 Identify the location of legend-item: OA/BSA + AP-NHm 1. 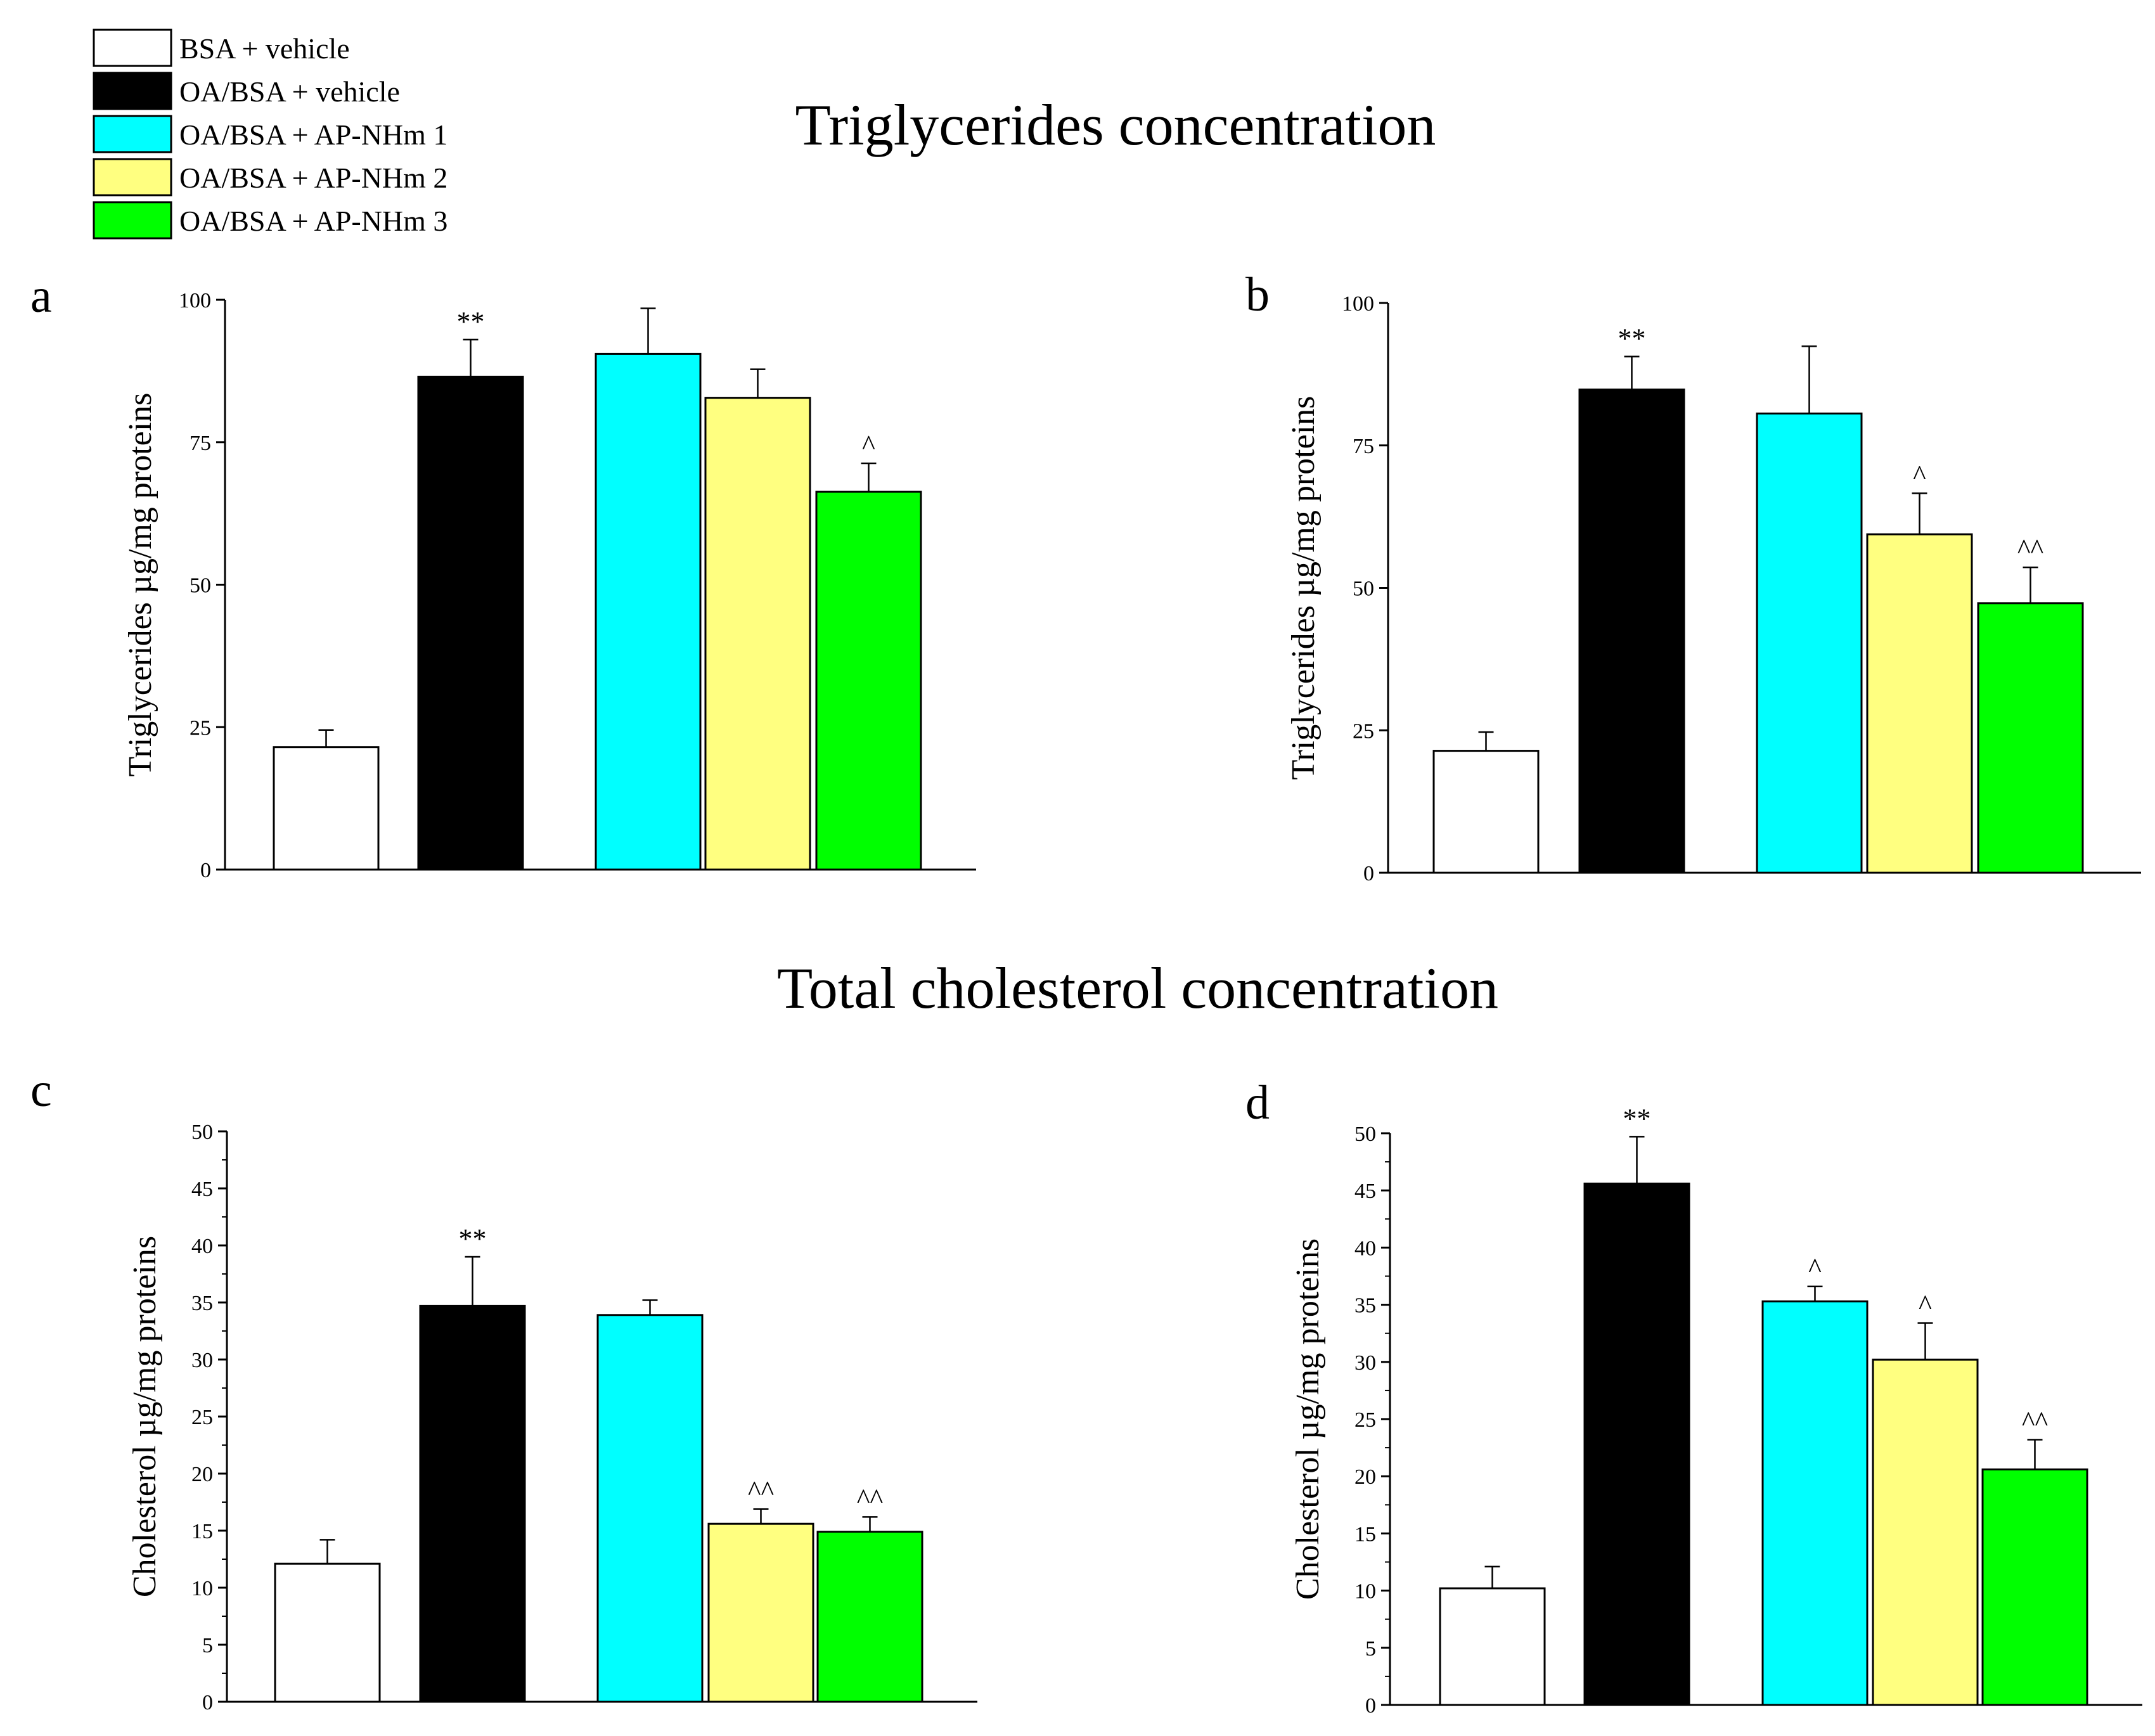
(270, 134).